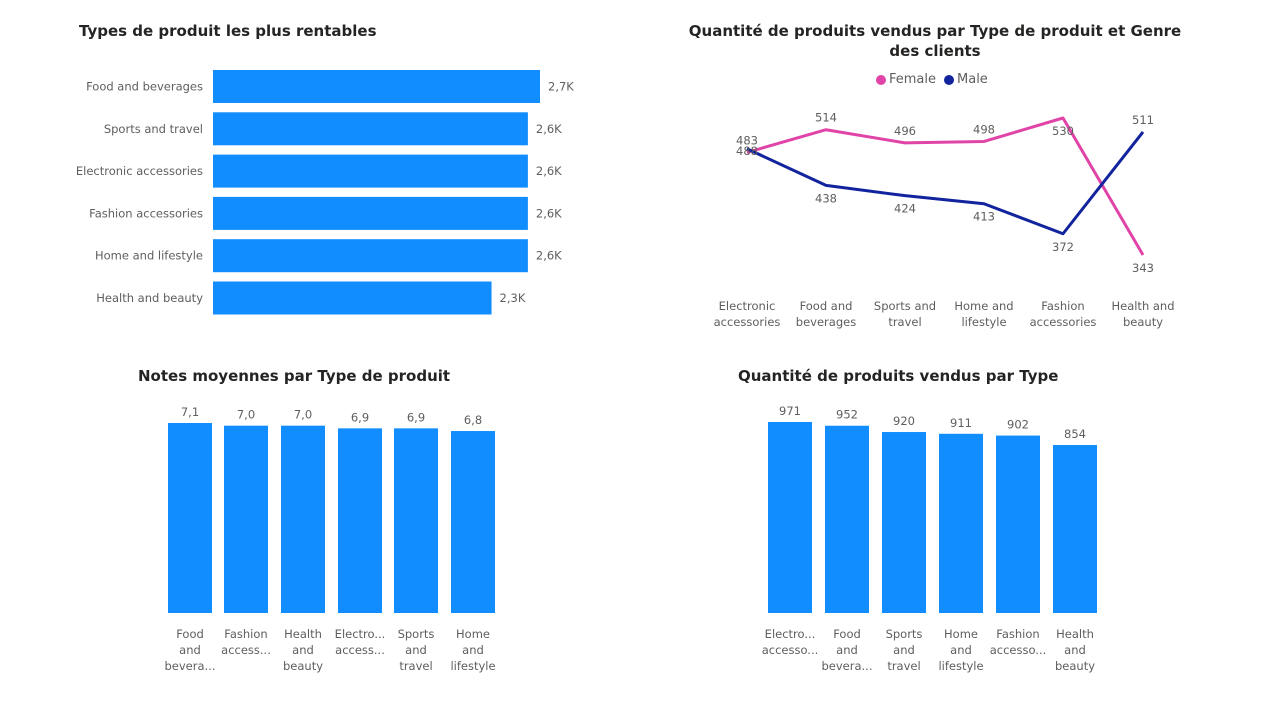  What do you see at coordinates (549, 171) in the screenshot?
I see `data-label-electronic-accessories: 2,6K` at bounding box center [549, 171].